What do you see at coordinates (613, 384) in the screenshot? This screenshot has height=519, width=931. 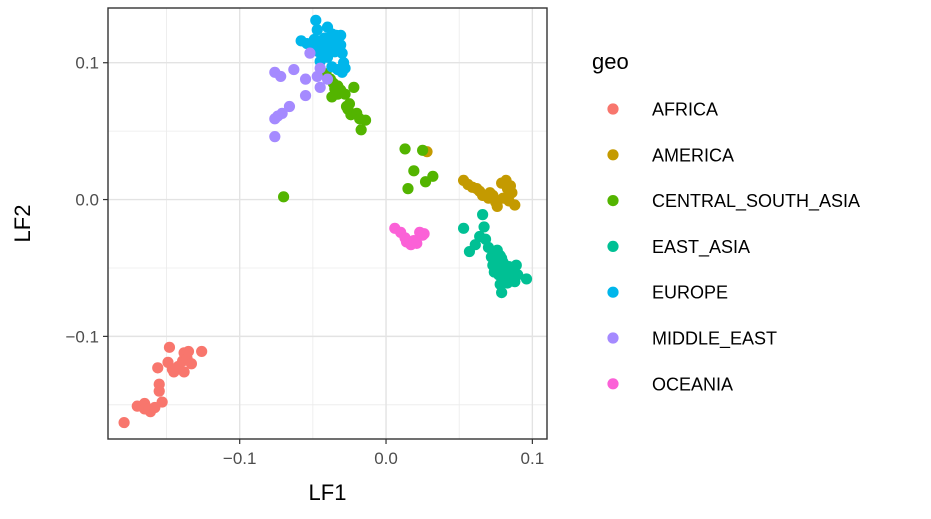 I see `legend-key-oceania` at bounding box center [613, 384].